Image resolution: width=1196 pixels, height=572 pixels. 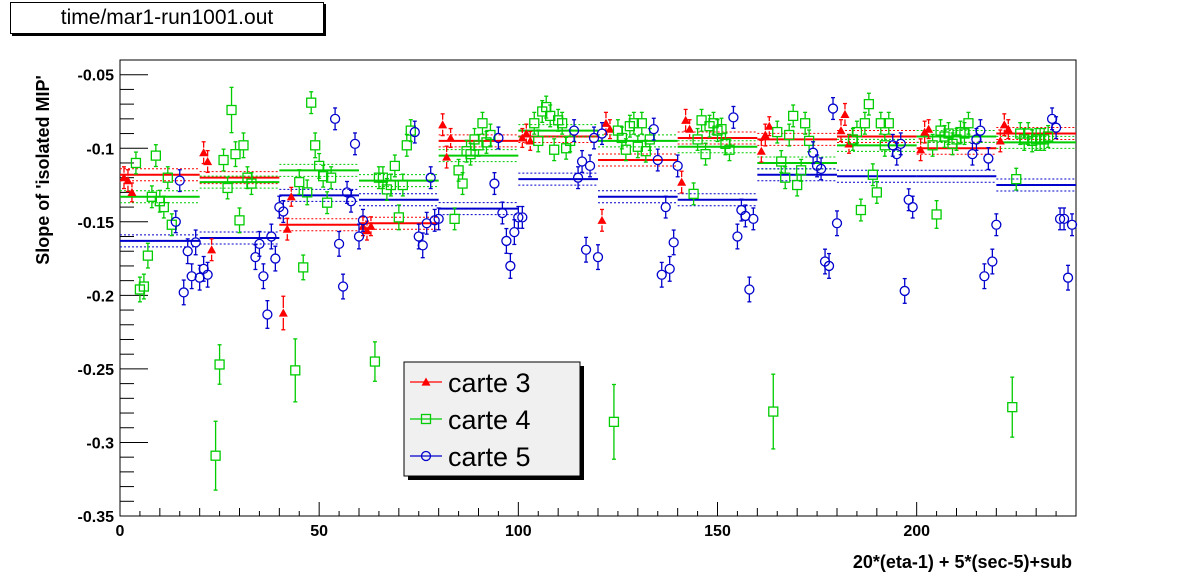 I want to click on x-tick-label: 100, so click(x=518, y=531).